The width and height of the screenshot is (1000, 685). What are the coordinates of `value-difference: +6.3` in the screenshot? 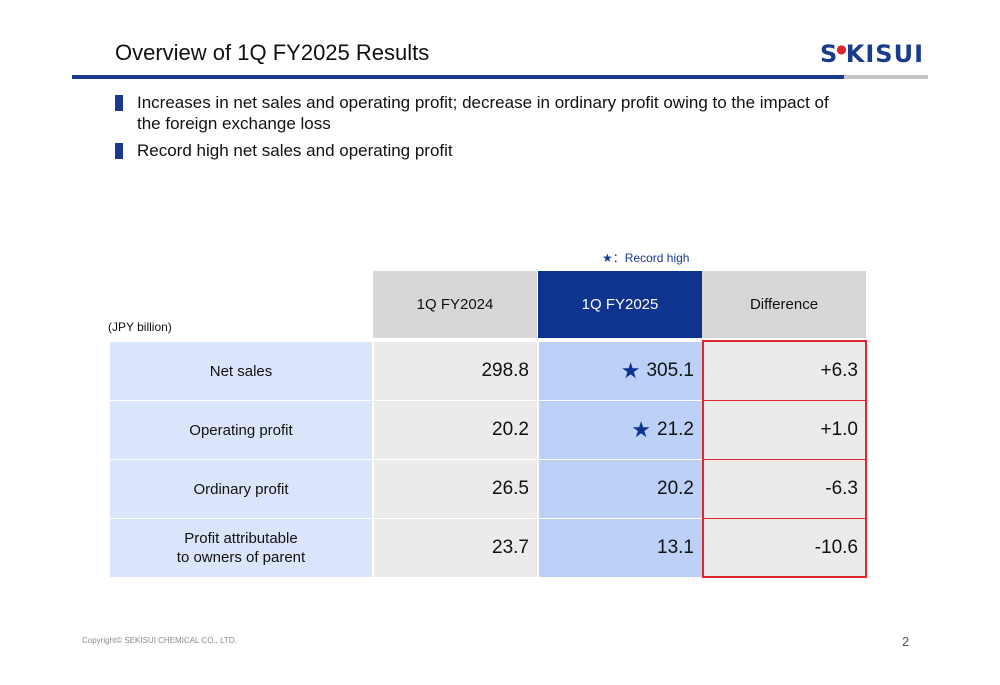 It's located at (785, 371).